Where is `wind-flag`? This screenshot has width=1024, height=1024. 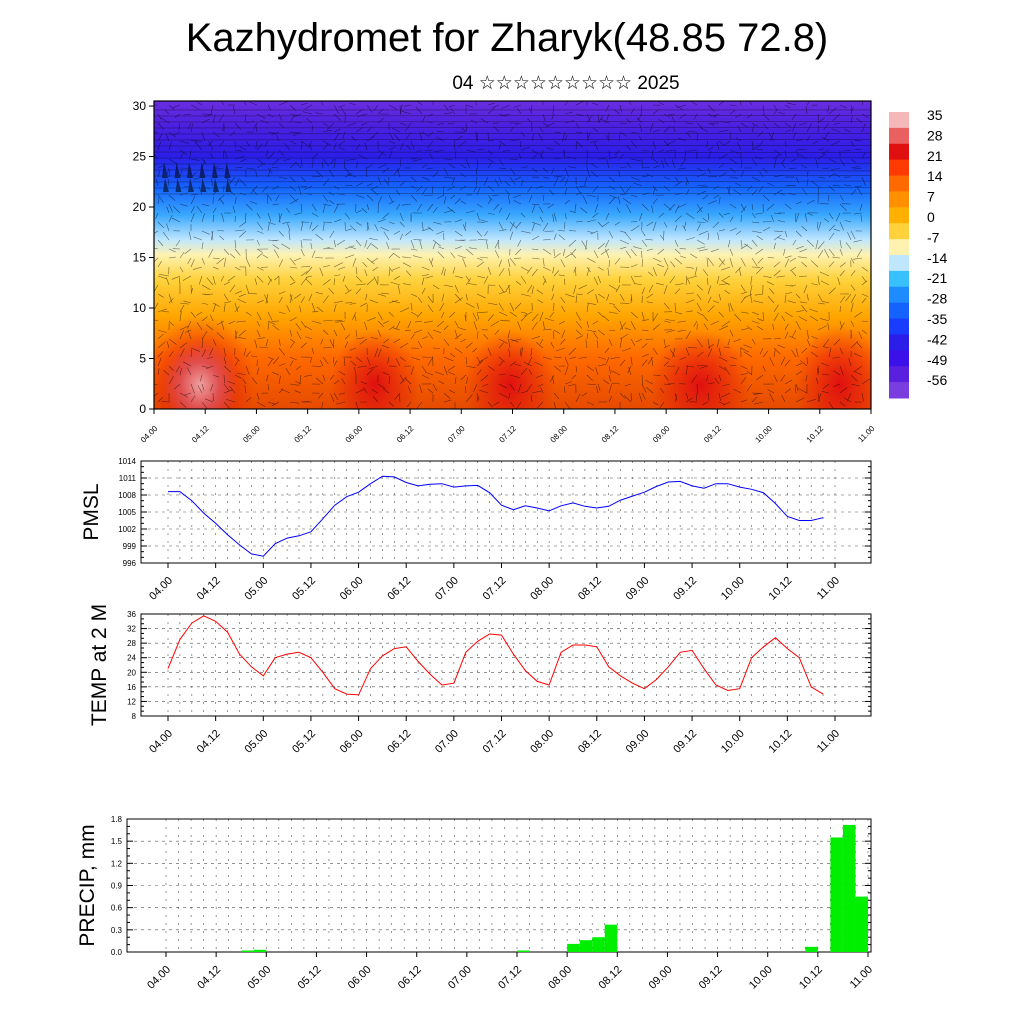
wind-flag is located at coordinates (227, 170).